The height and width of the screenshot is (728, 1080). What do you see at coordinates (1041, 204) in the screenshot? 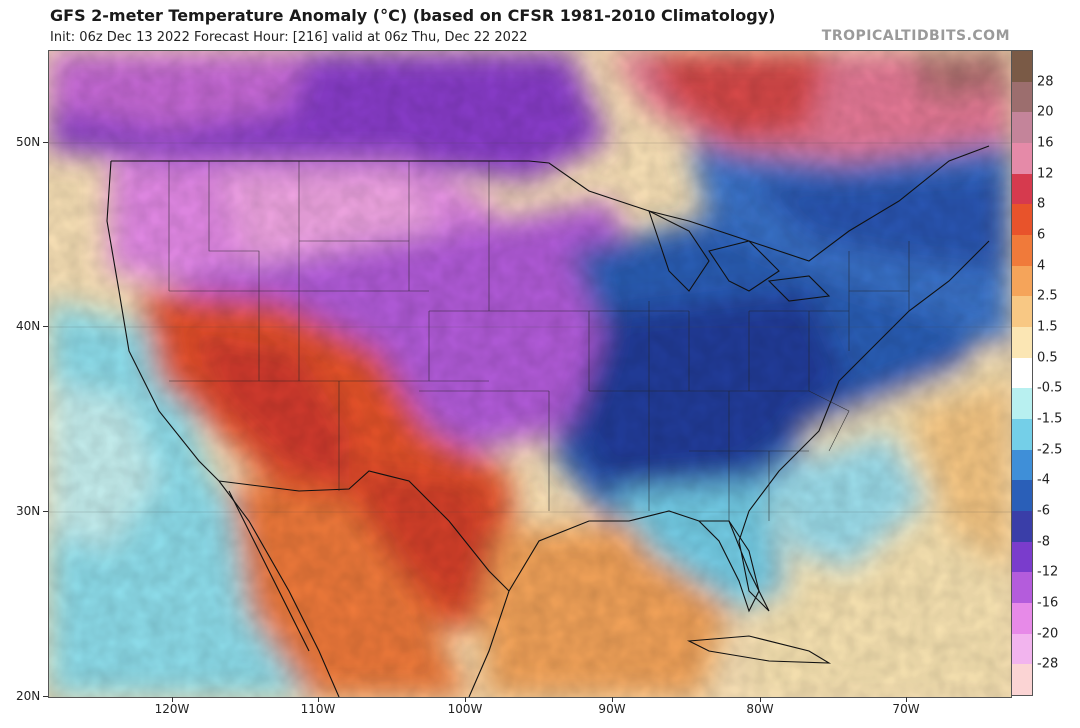
I see `colorbar-label: 8` at bounding box center [1041, 204].